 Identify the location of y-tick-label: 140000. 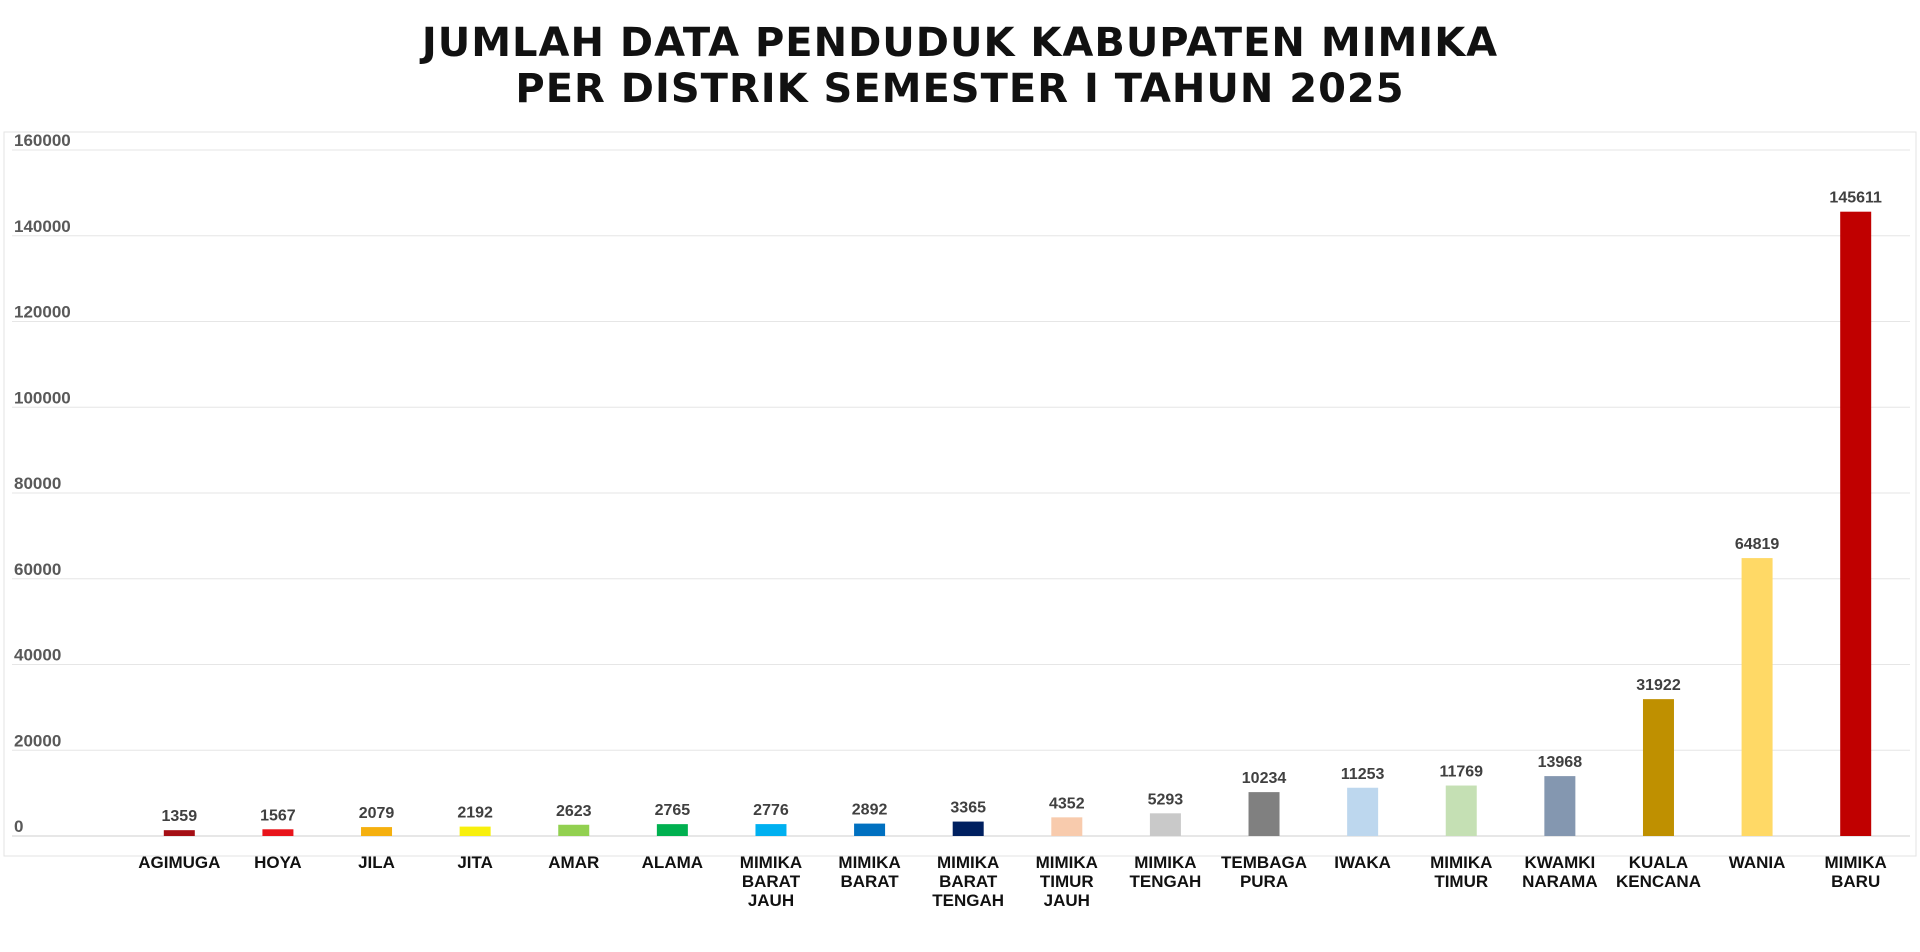
(42, 226).